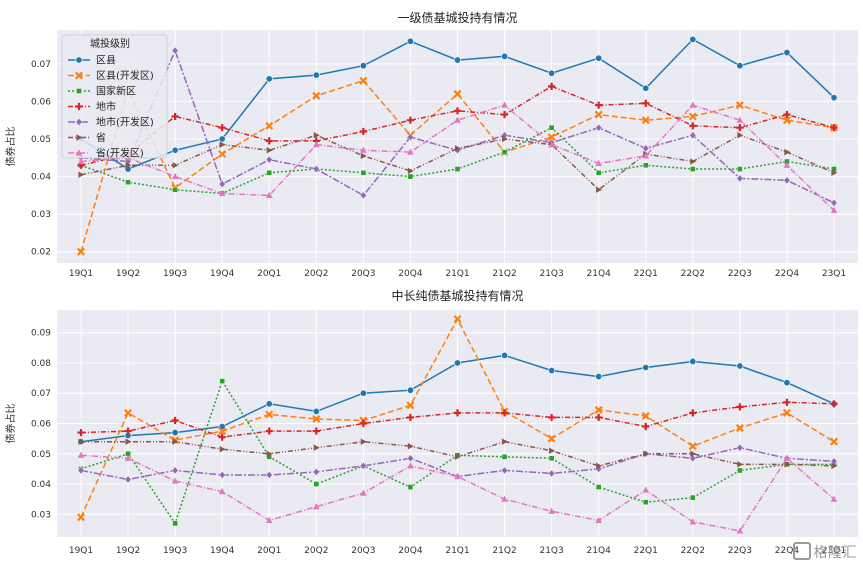  Describe the element at coordinates (41, 515) in the screenshot. I see `y-tick-label: 0.03` at that location.